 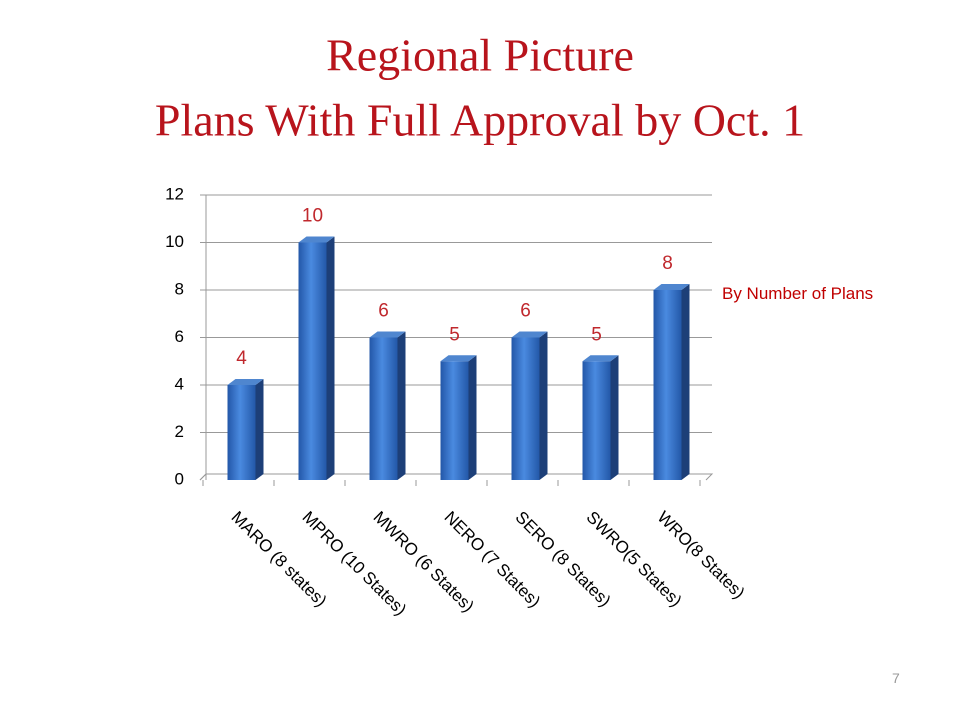 What do you see at coordinates (179, 336) in the screenshot?
I see `y-tick-label: 6` at bounding box center [179, 336].